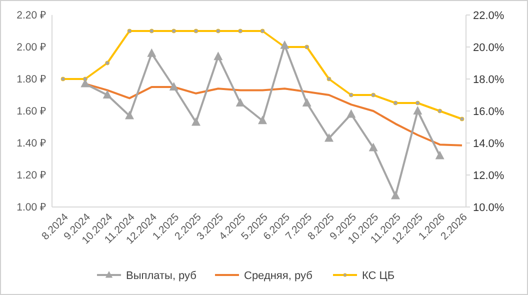 The width and height of the screenshot is (528, 295). Describe the element at coordinates (488, 112) in the screenshot. I see `y2-tick-label: 16.0%` at that location.